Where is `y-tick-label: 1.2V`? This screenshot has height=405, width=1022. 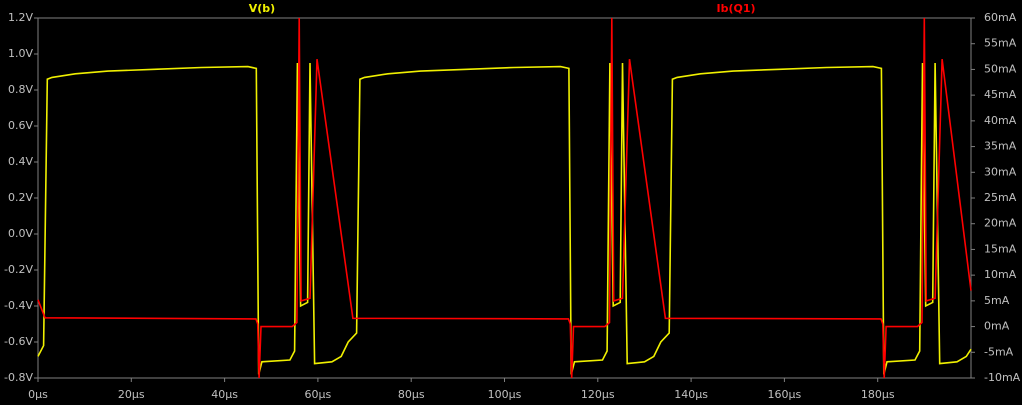
y-tick-label: 1.2V is located at coordinates (20, 17).